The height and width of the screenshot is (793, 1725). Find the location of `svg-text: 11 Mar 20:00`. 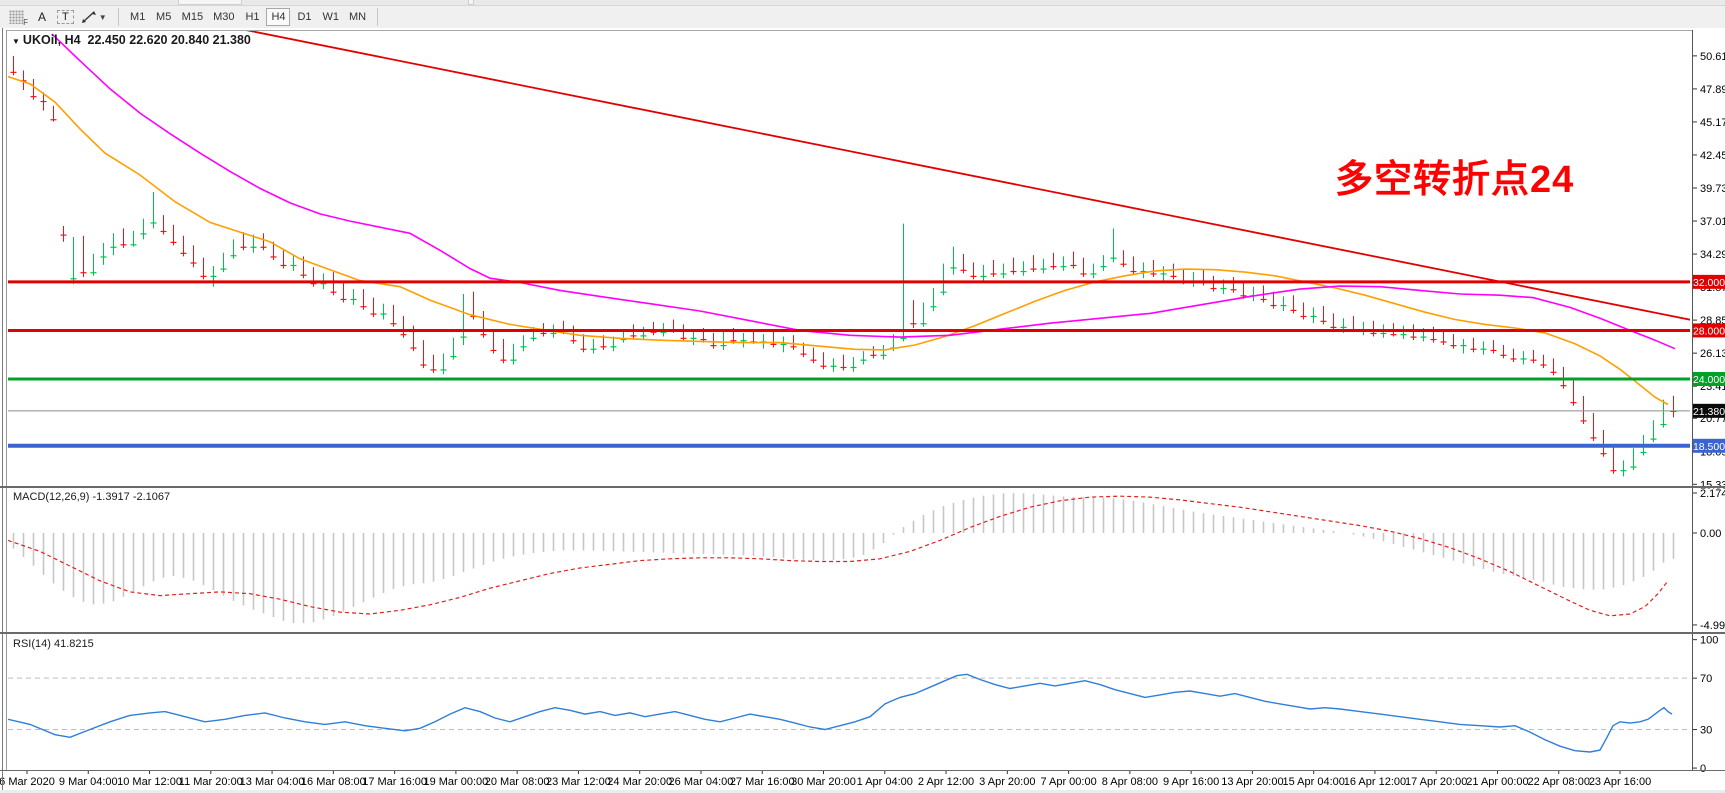

svg-text: 11 Mar 20:00 is located at coordinates (211, 782).